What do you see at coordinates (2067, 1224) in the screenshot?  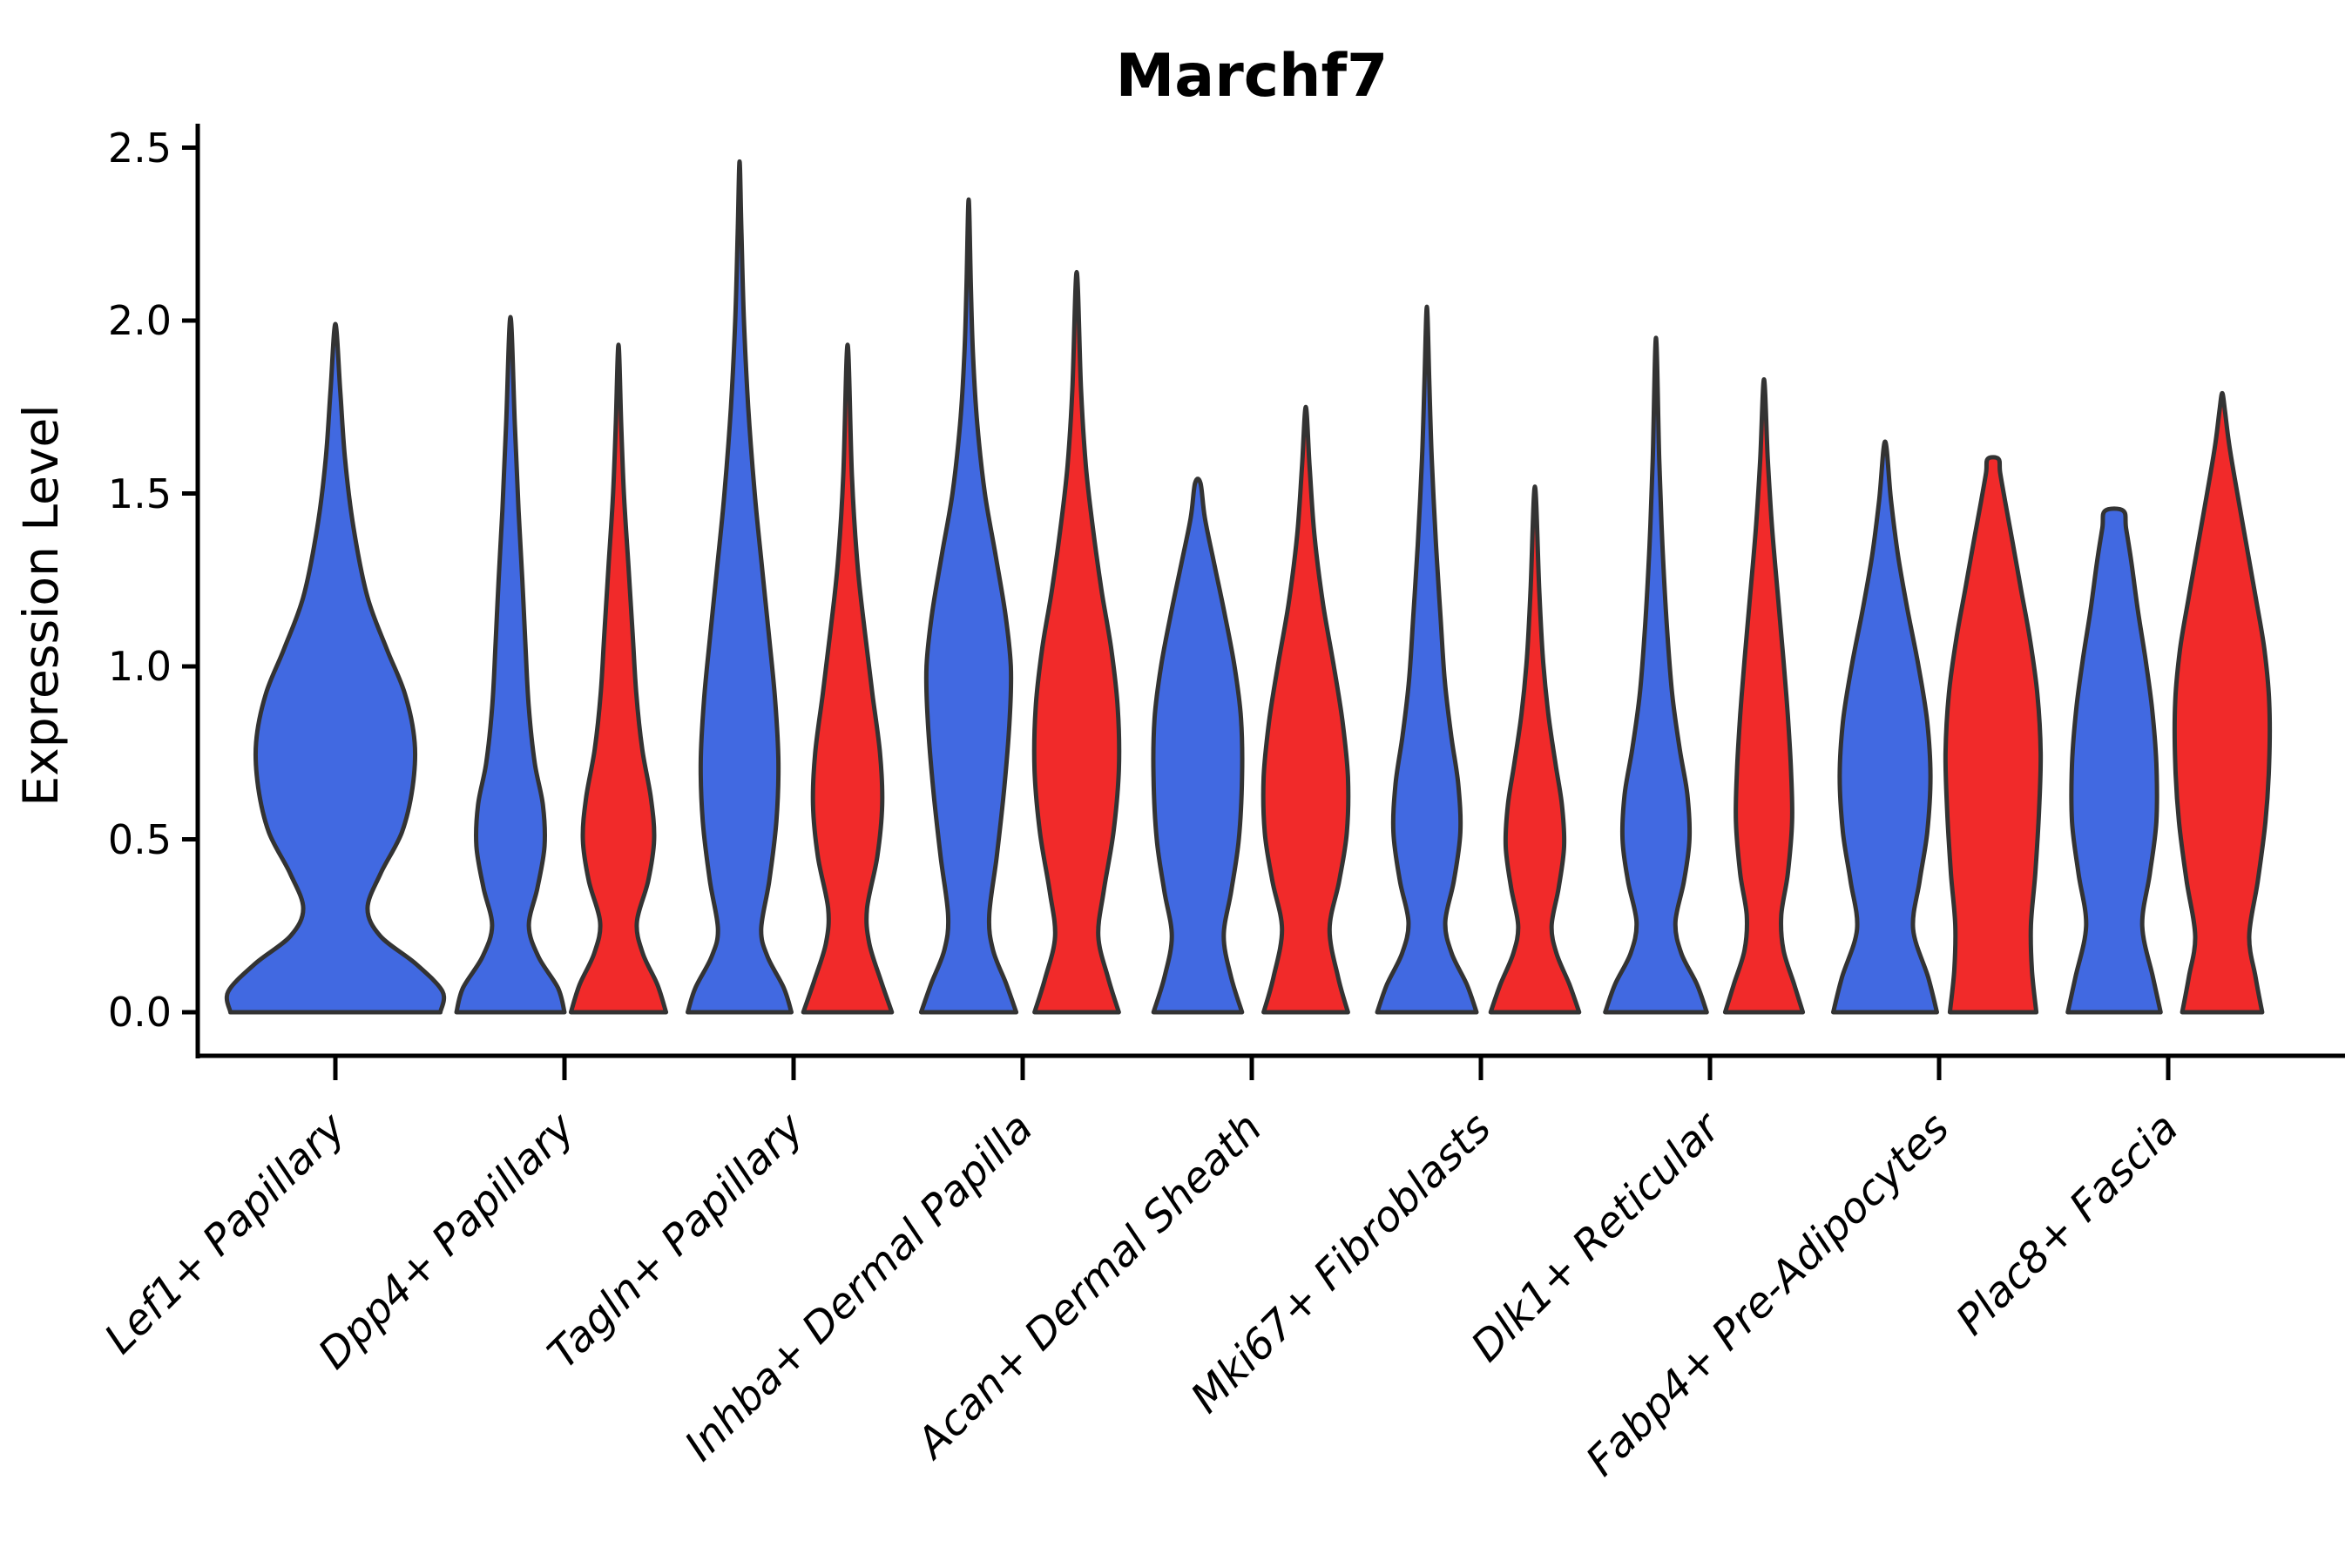 I see `x-tick-label: Plac8+ Fascia` at bounding box center [2067, 1224].